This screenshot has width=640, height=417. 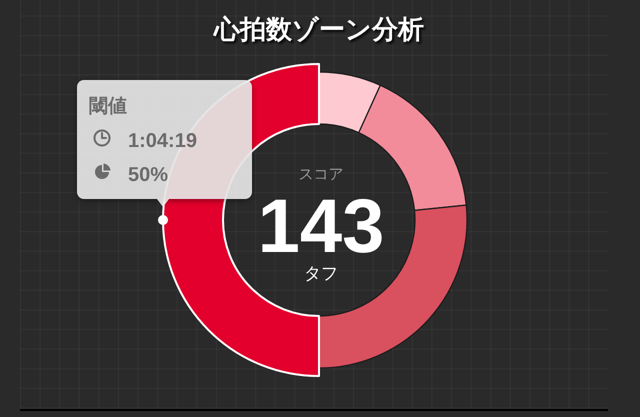 I want to click on slice-label: 閾値, so click(x=108, y=106).